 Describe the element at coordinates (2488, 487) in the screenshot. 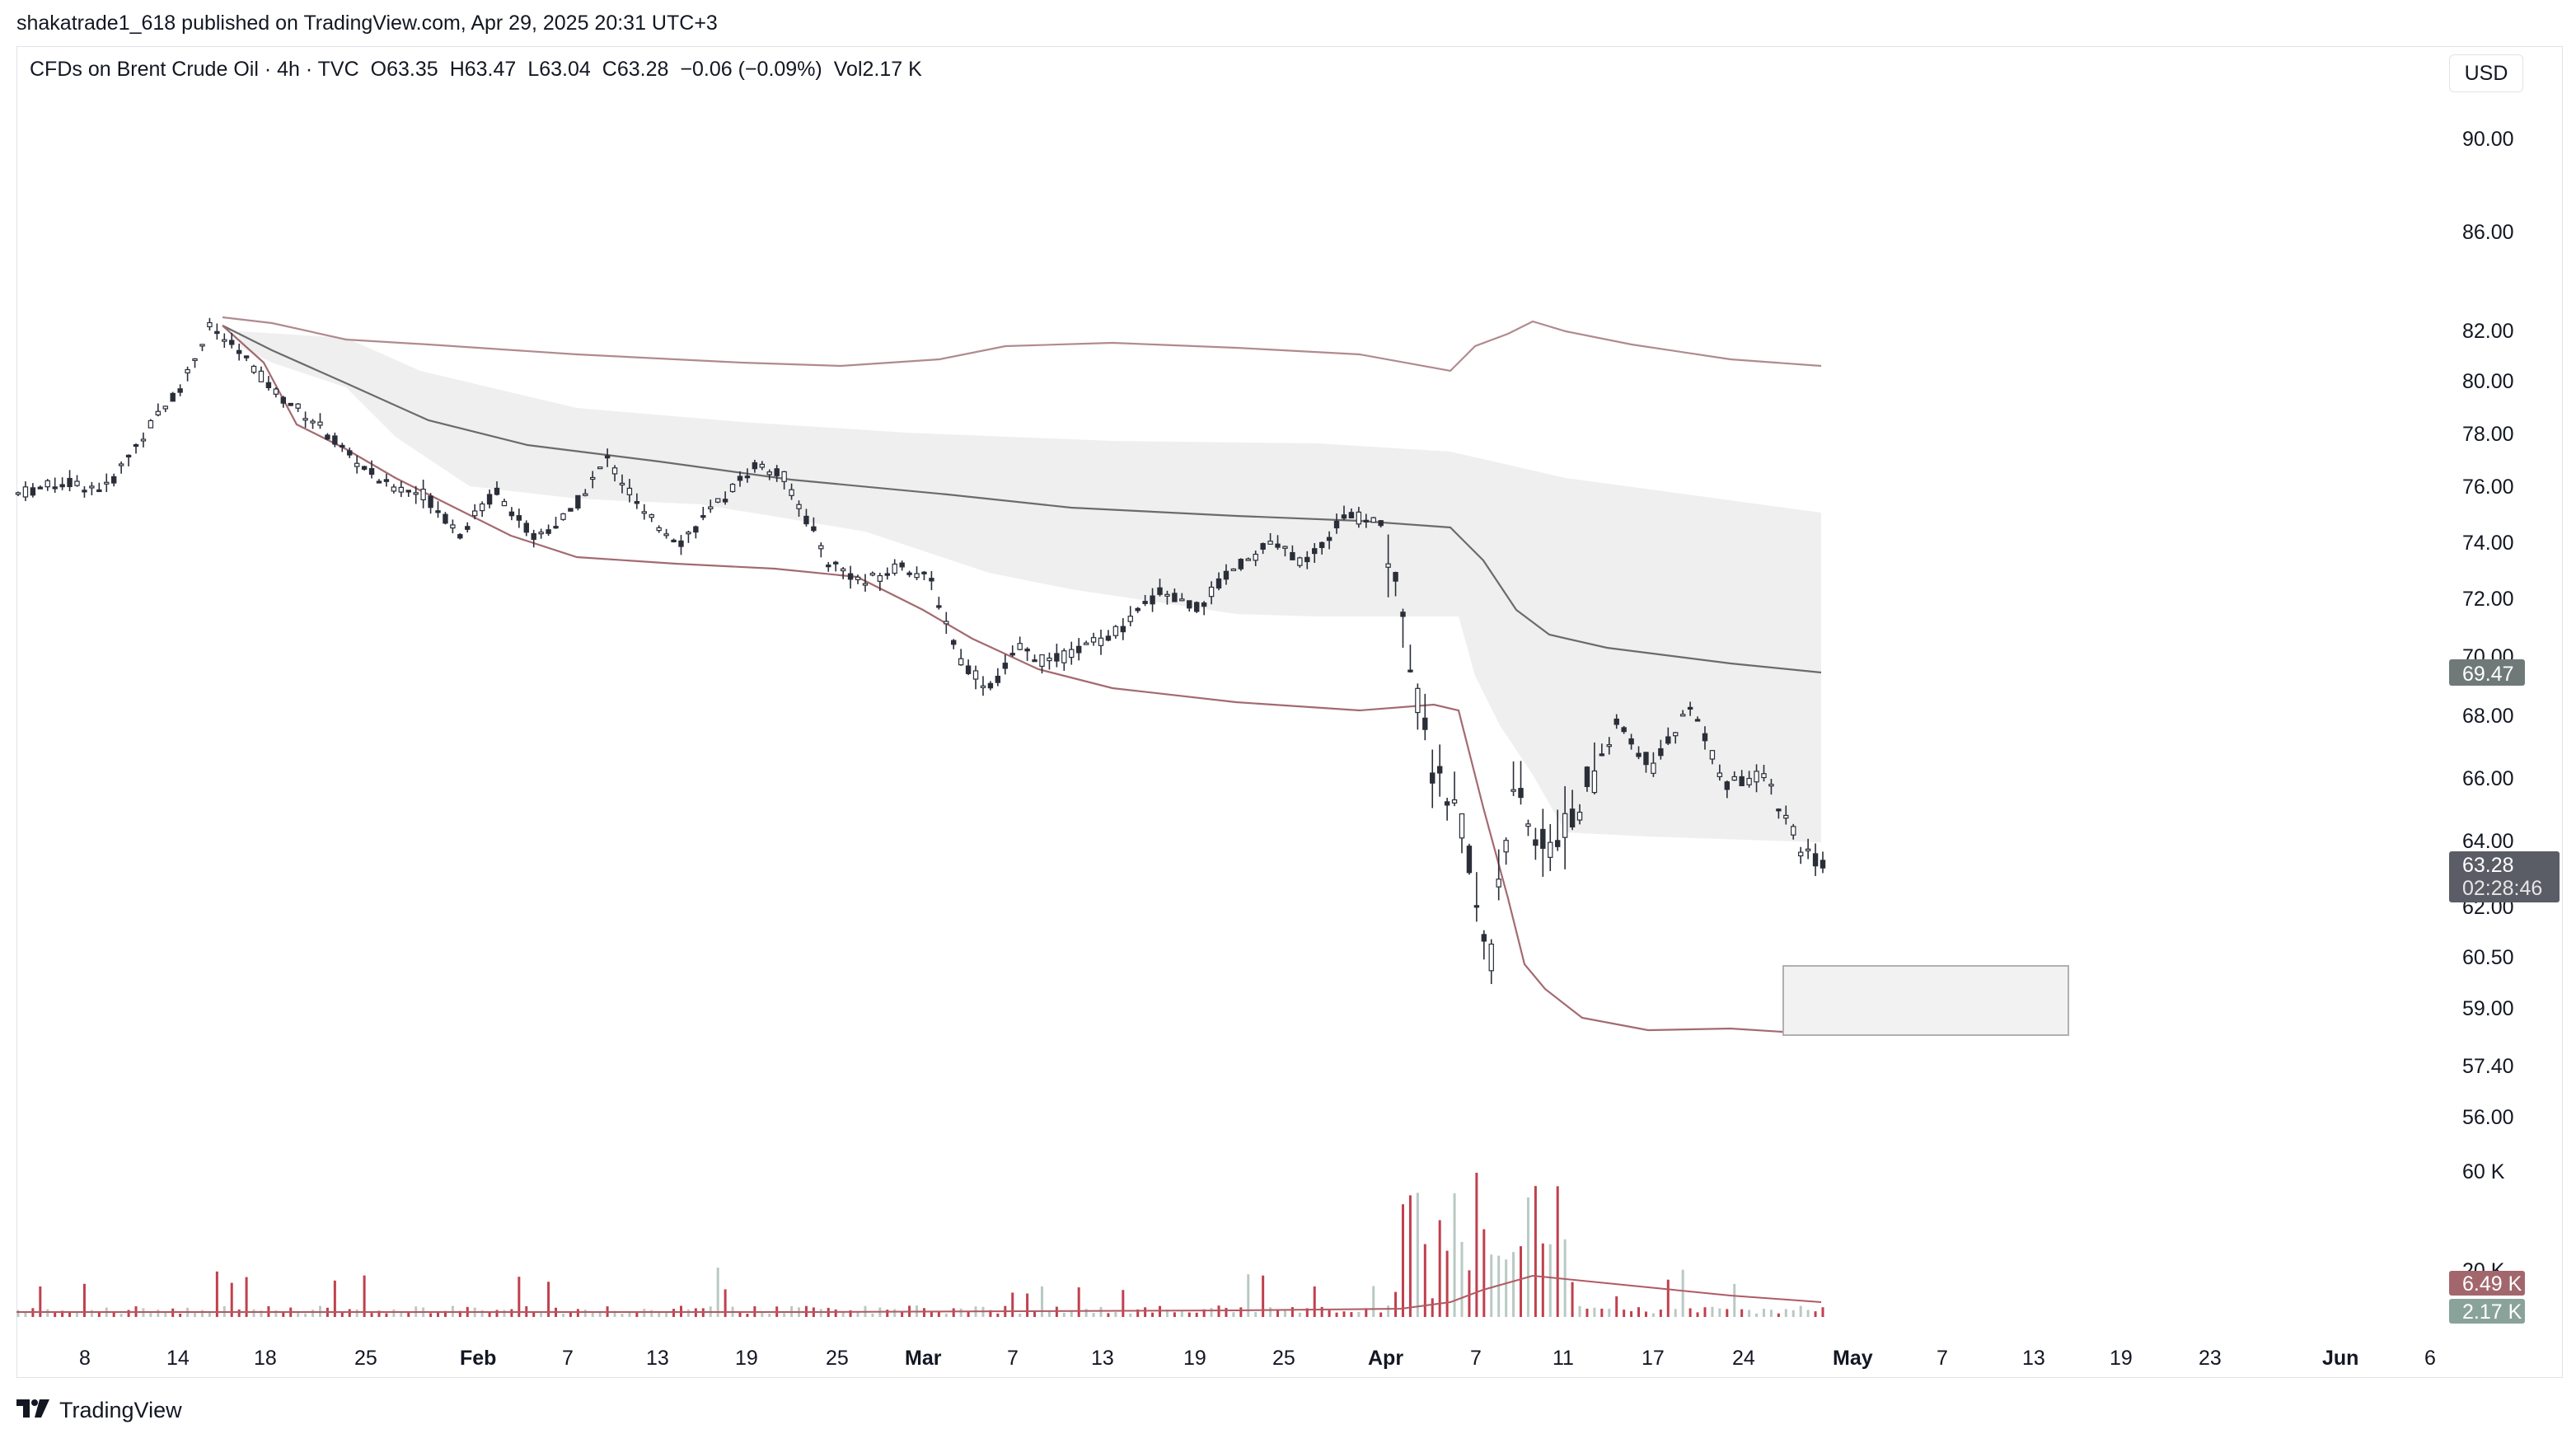

I see `y-tick: 76.00` at that location.